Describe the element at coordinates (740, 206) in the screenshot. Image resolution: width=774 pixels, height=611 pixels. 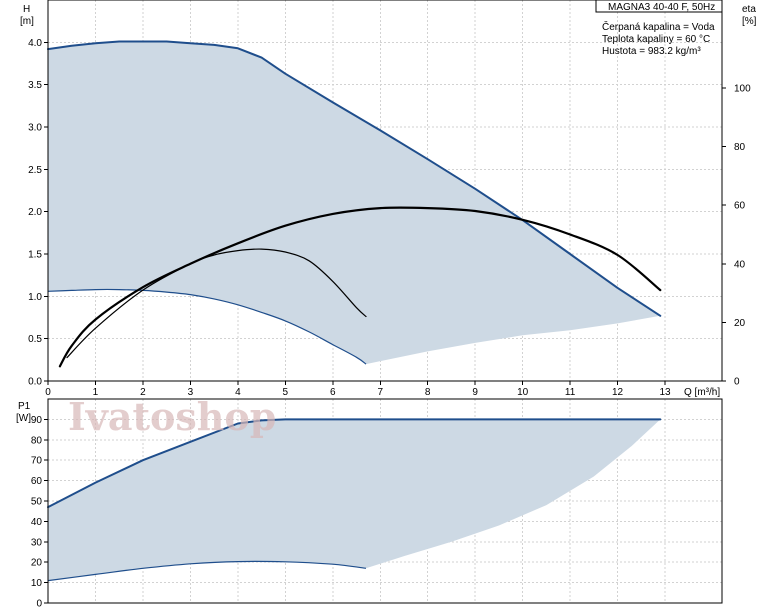
I see `y2-tick-label: 60` at that location.